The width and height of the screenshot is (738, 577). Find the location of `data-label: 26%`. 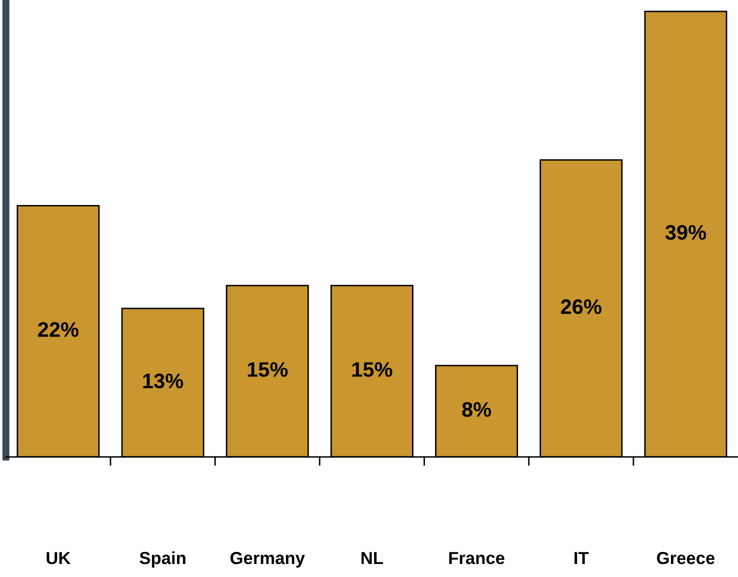

data-label: 26% is located at coordinates (581, 306).